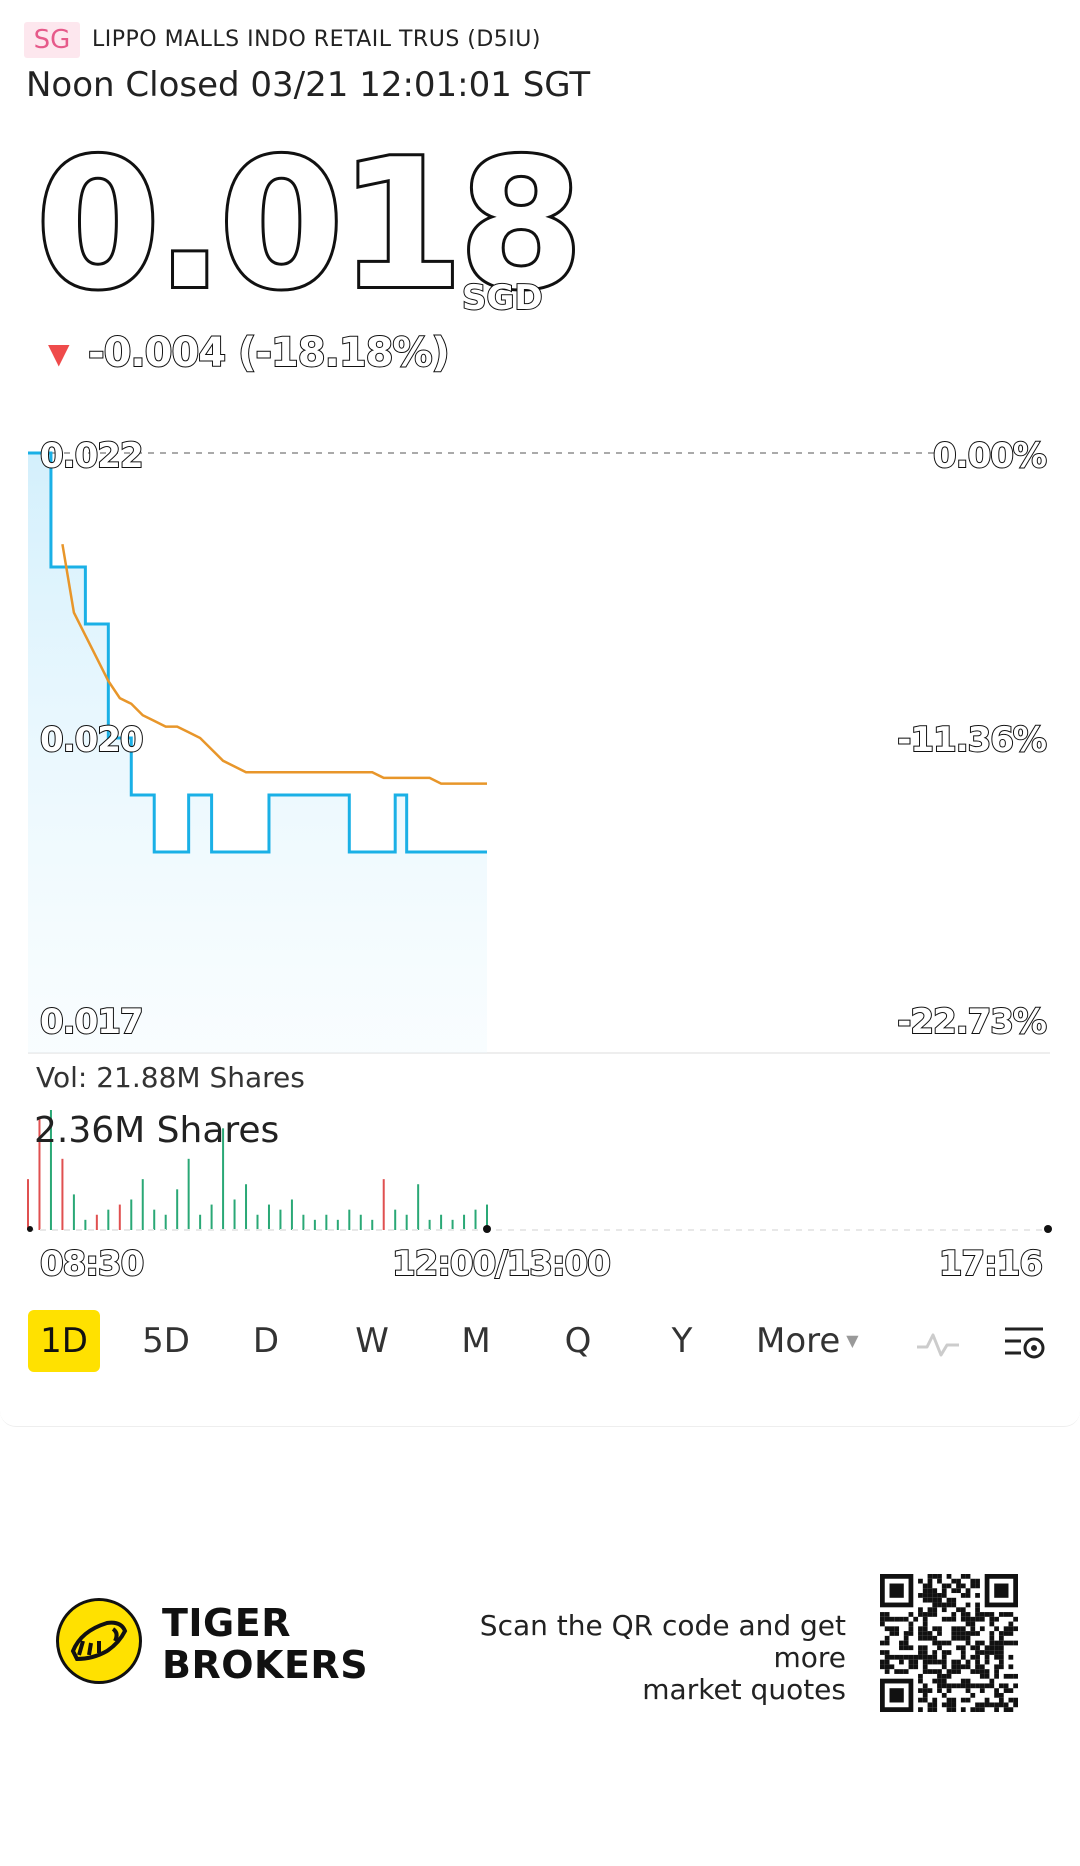 The width and height of the screenshot is (1080, 1866). I want to click on x-label-open: 08:30, so click(92, 1264).